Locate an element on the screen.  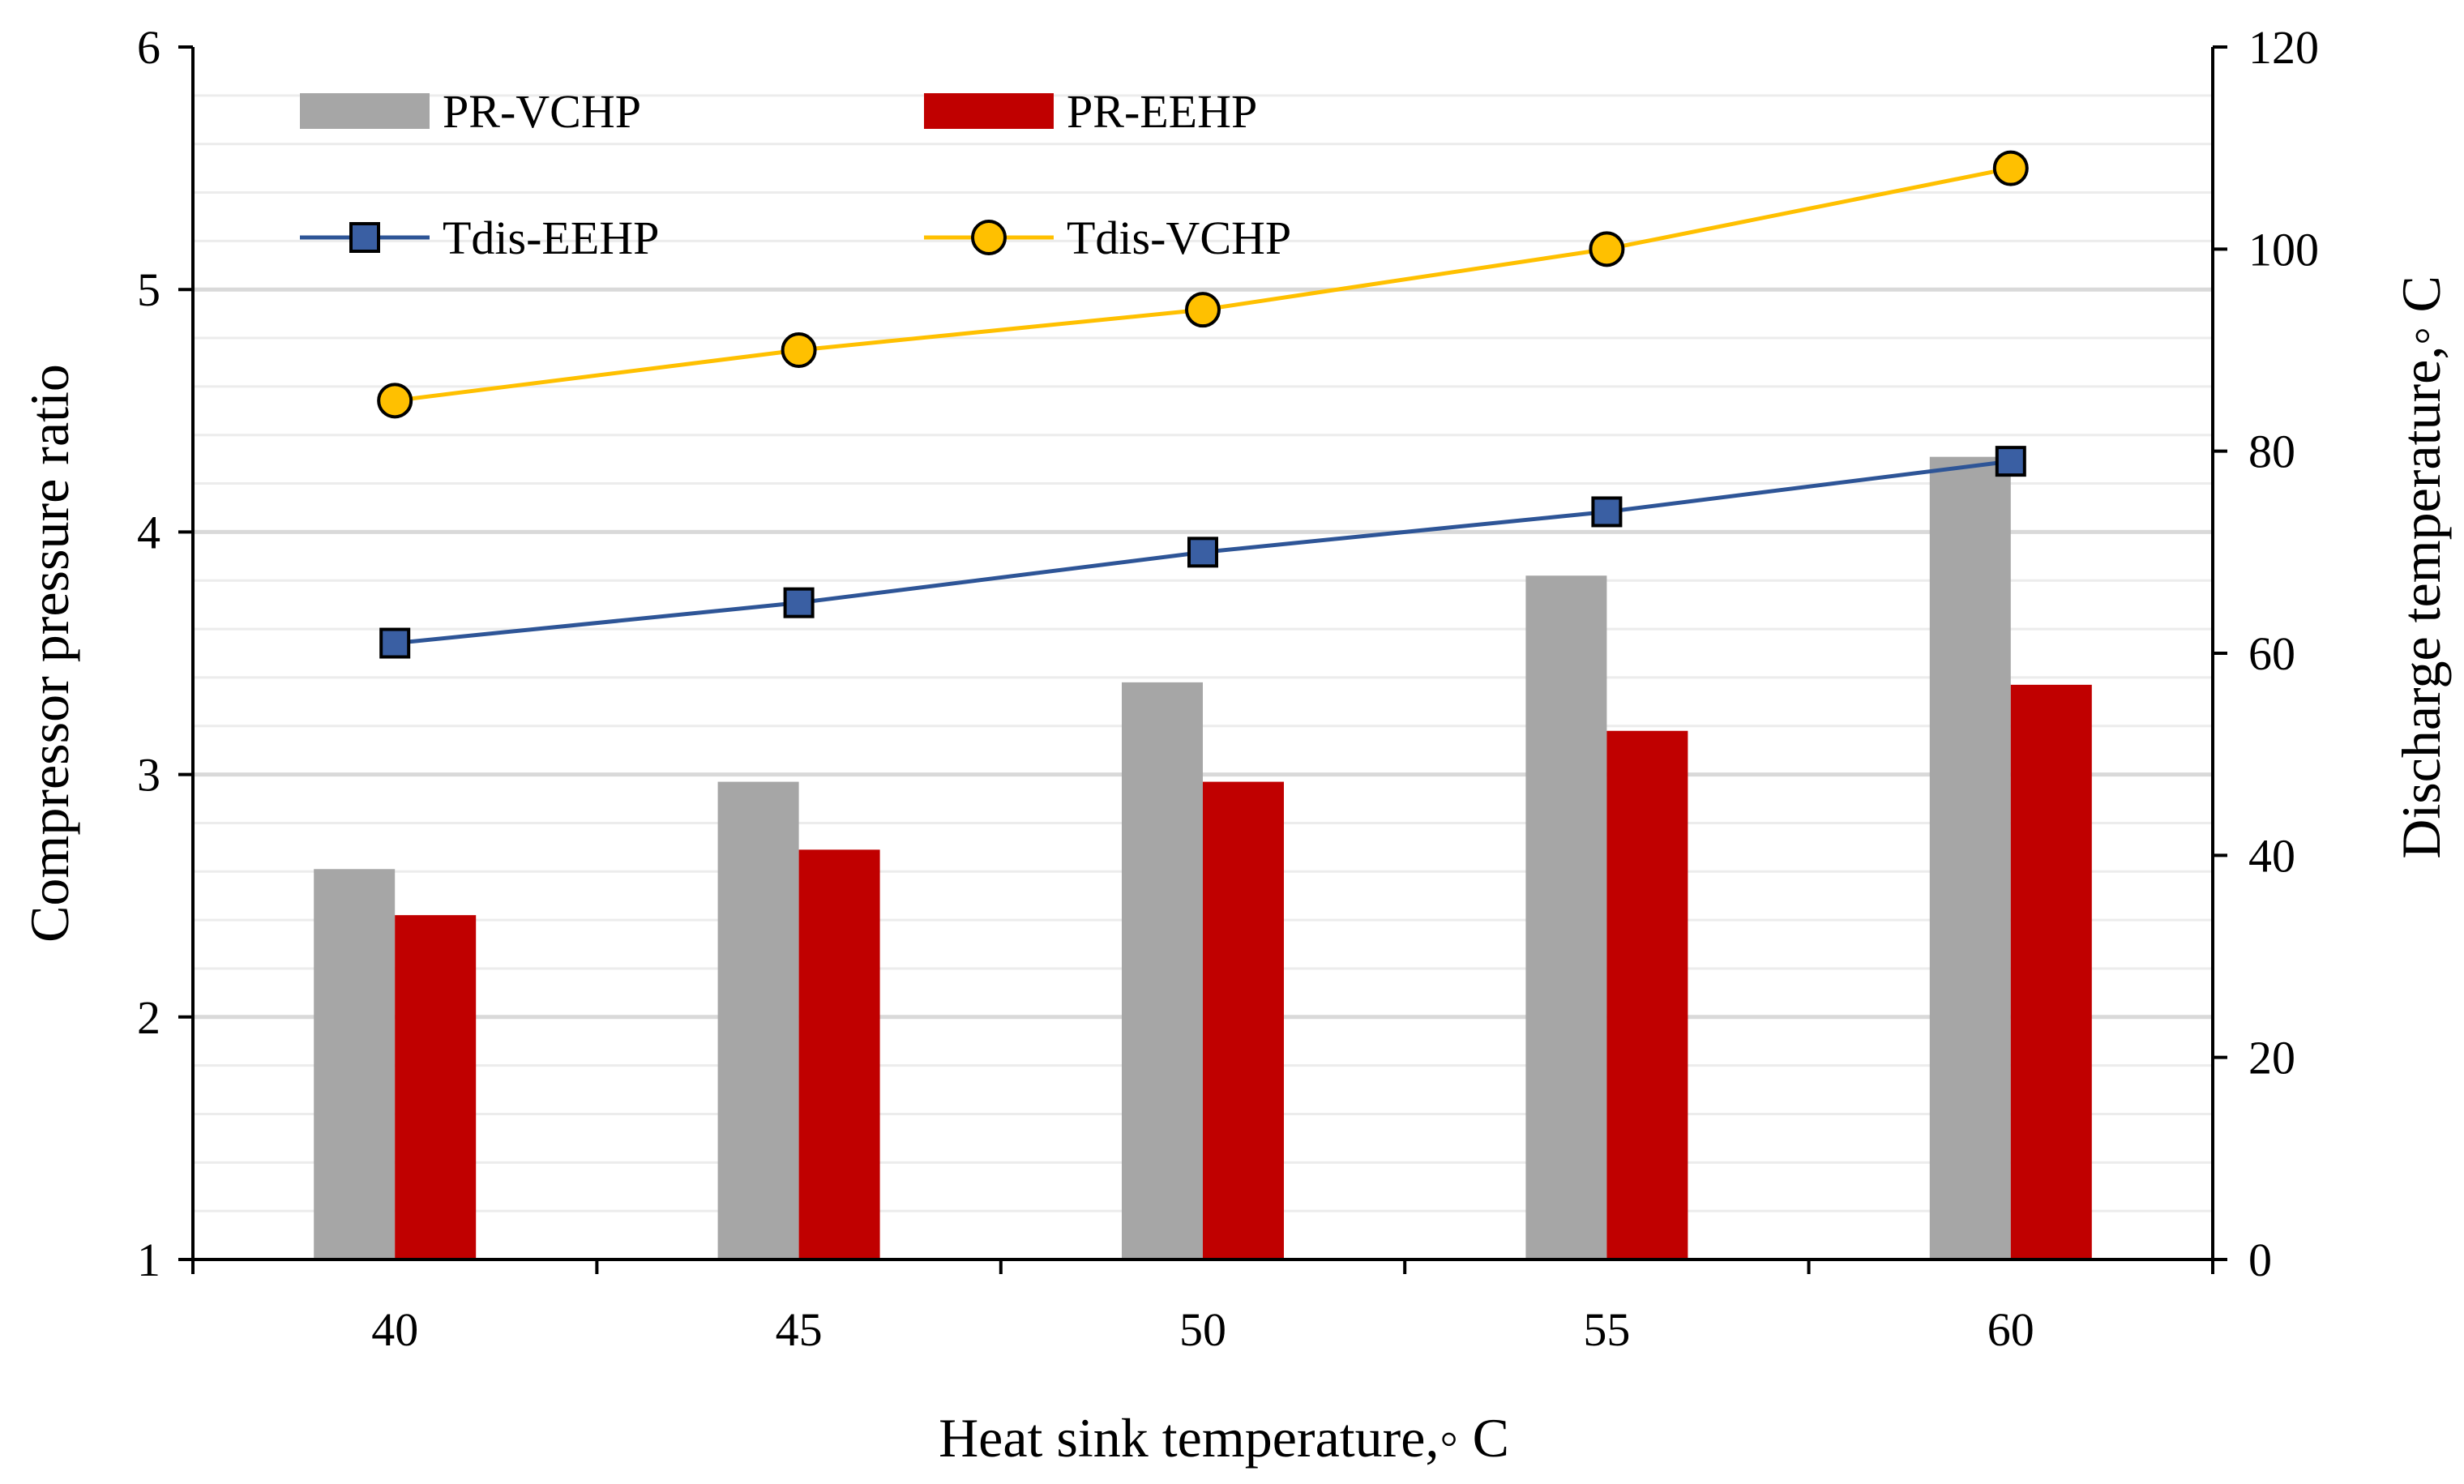
right-tick-label: 0 is located at coordinates (2260, 1260).